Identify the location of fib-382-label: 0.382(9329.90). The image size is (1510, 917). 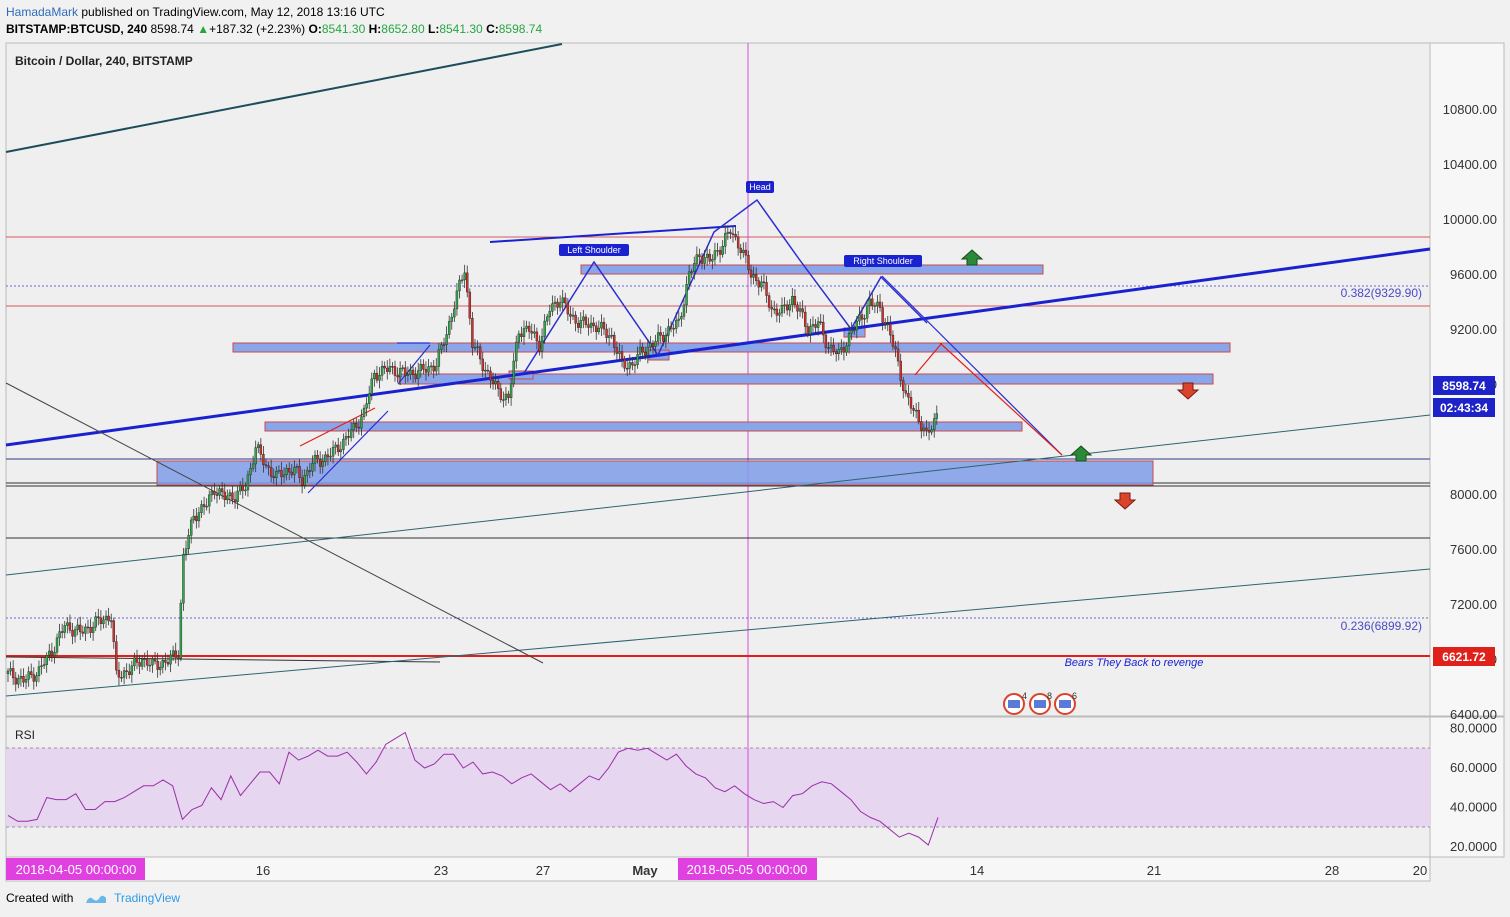
(1381, 293).